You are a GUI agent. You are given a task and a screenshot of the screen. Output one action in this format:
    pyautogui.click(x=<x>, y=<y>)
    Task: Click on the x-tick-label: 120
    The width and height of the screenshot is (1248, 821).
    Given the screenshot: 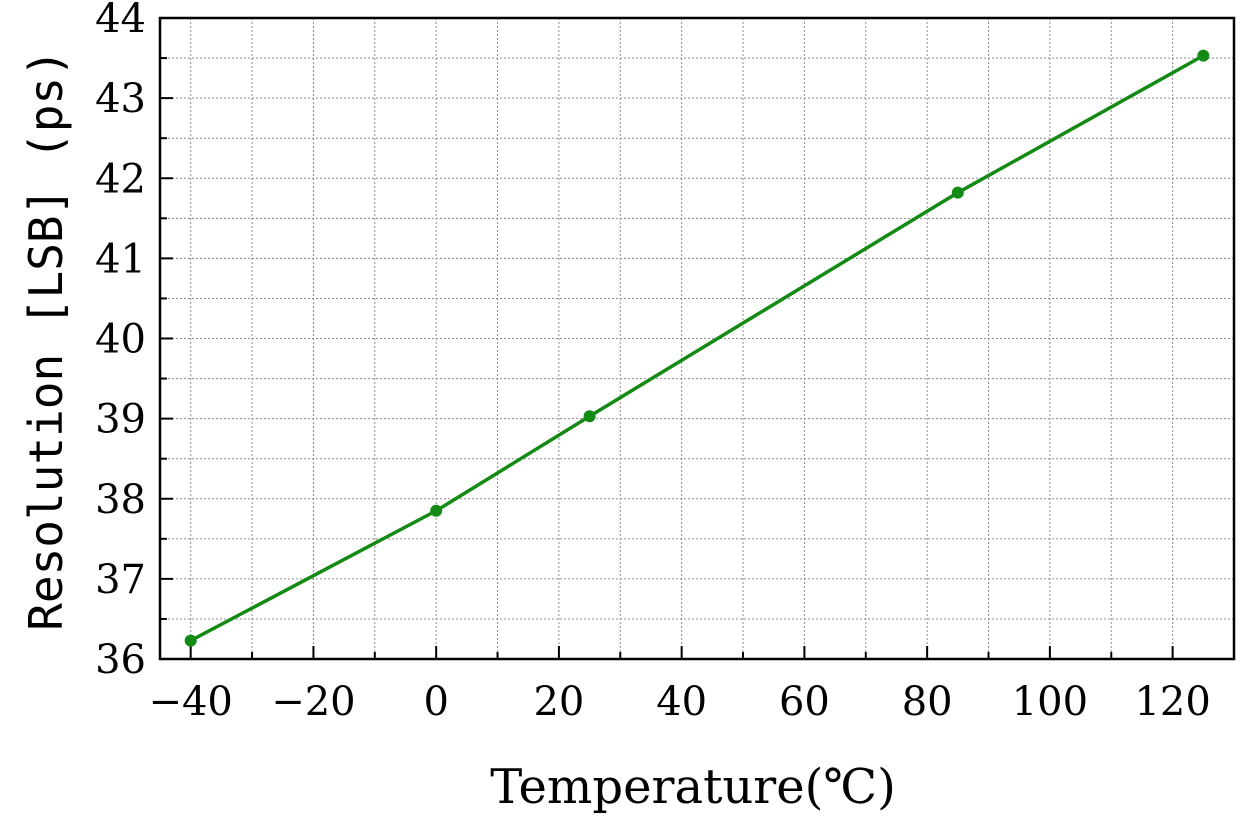 What is the action you would take?
    pyautogui.click(x=1172, y=702)
    